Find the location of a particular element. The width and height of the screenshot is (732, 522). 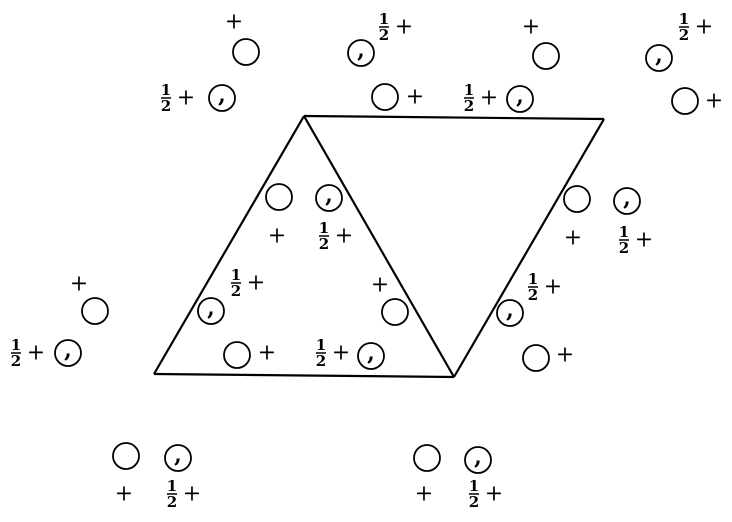

cell-edge-left is located at coordinates (229, 245).